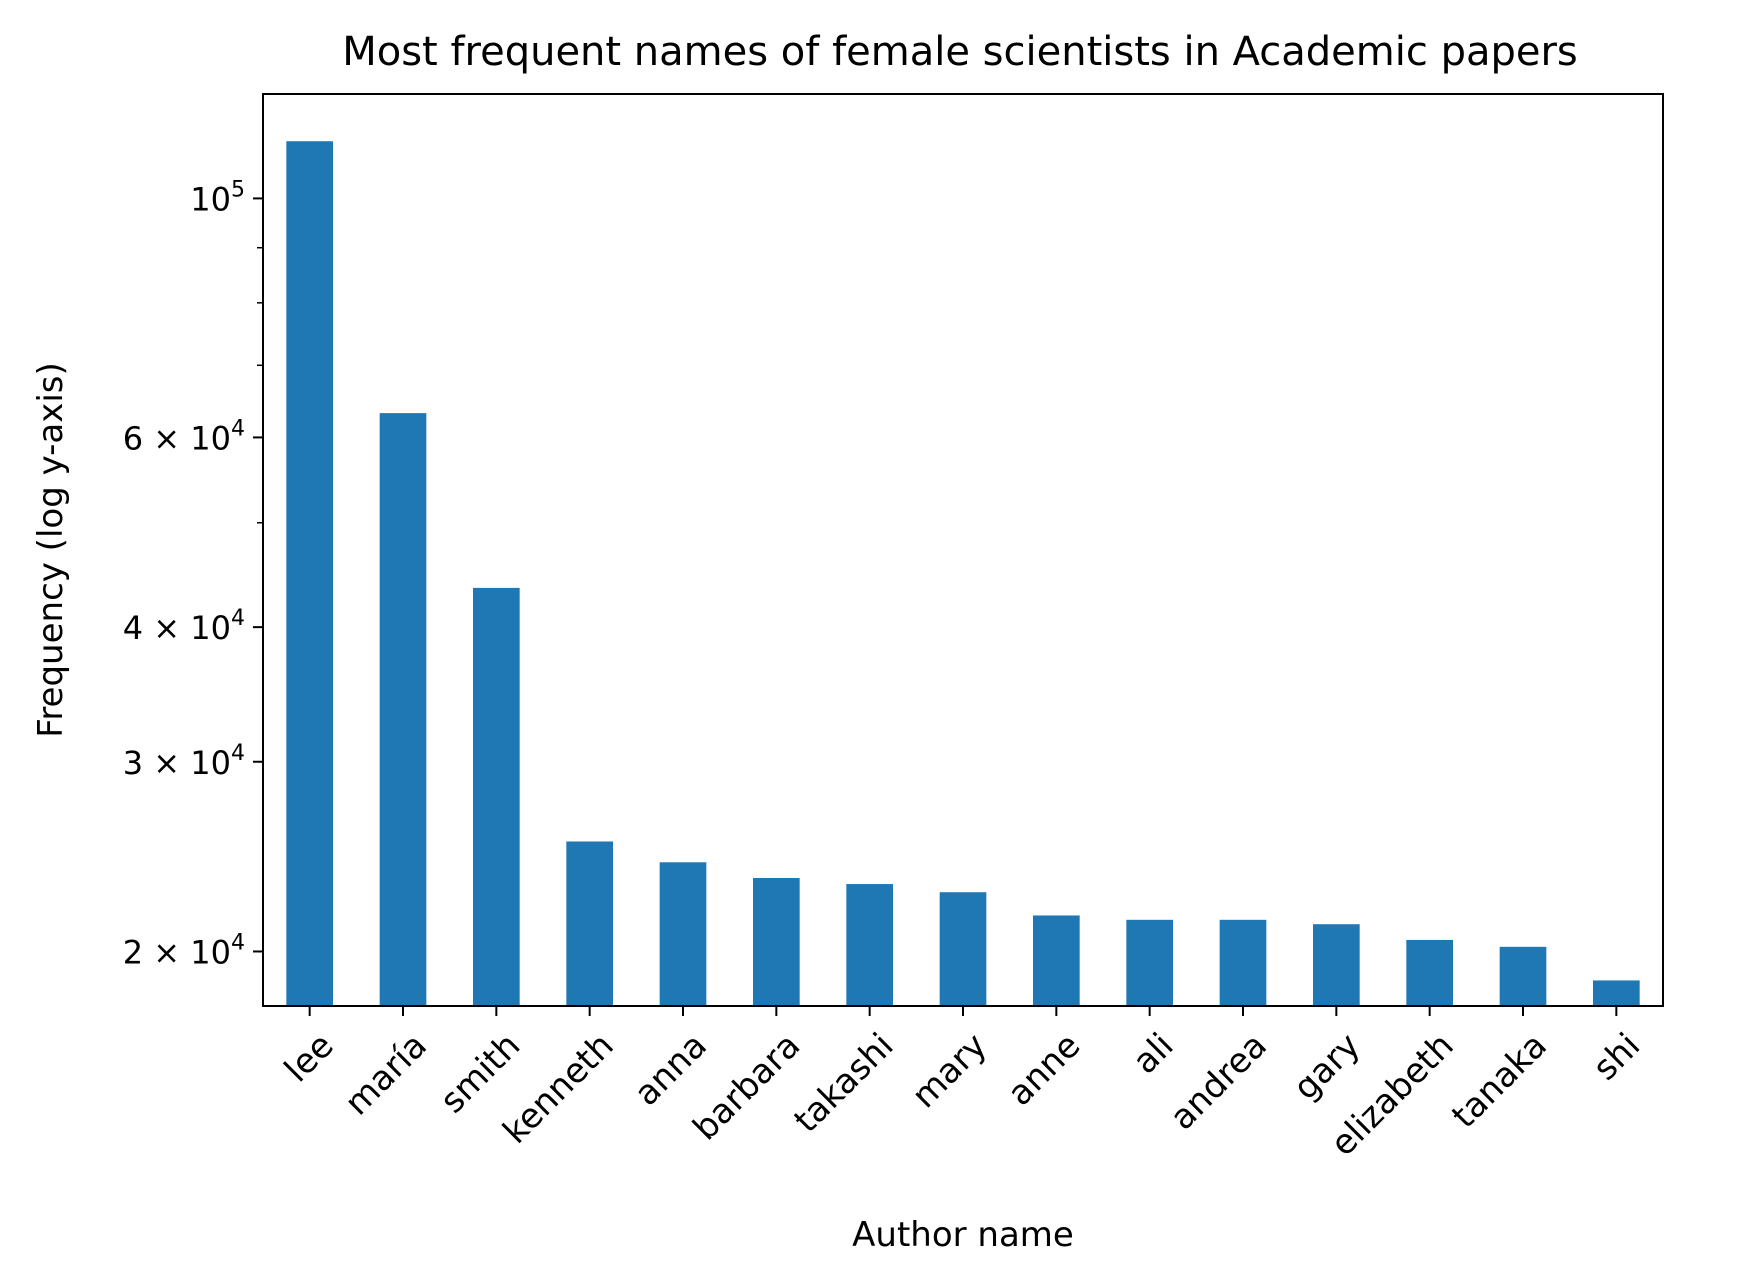 Image resolution: width=1762 pixels, height=1285 pixels. Describe the element at coordinates (1219, 1082) in the screenshot. I see `x-tick-label: andrea` at that location.